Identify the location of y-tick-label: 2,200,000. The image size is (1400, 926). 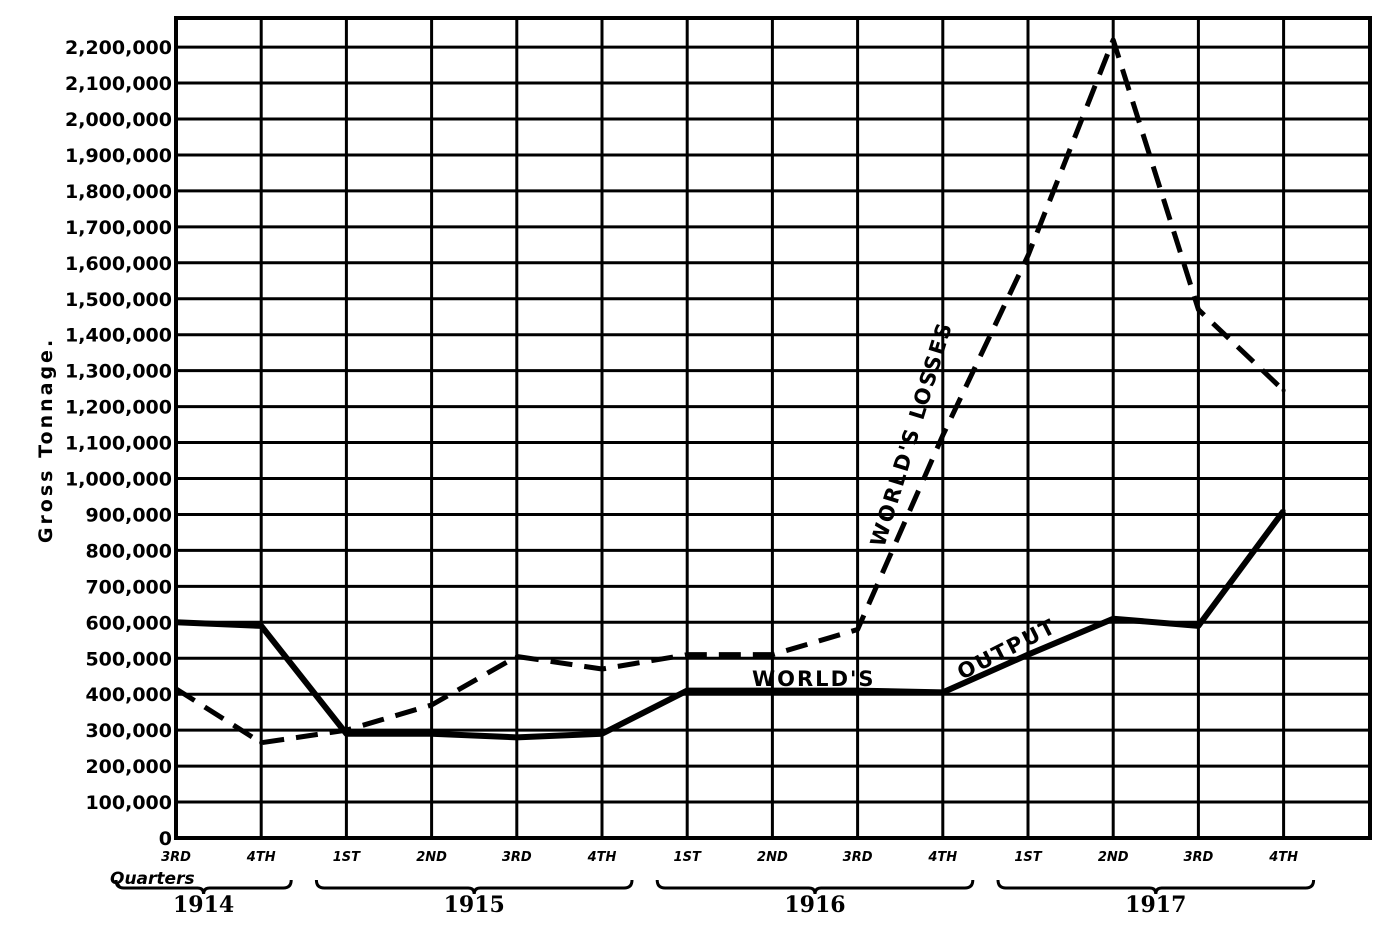
(118, 48).